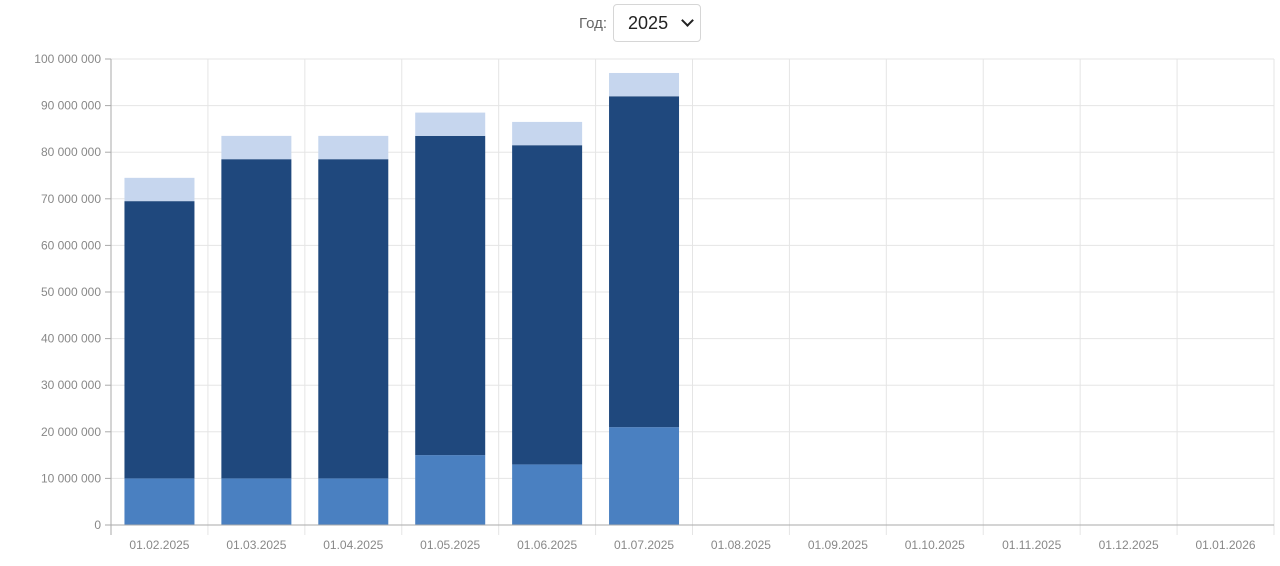 This screenshot has width=1280, height=566. I want to click on year-filter: Год: 2025, so click(640, 23).